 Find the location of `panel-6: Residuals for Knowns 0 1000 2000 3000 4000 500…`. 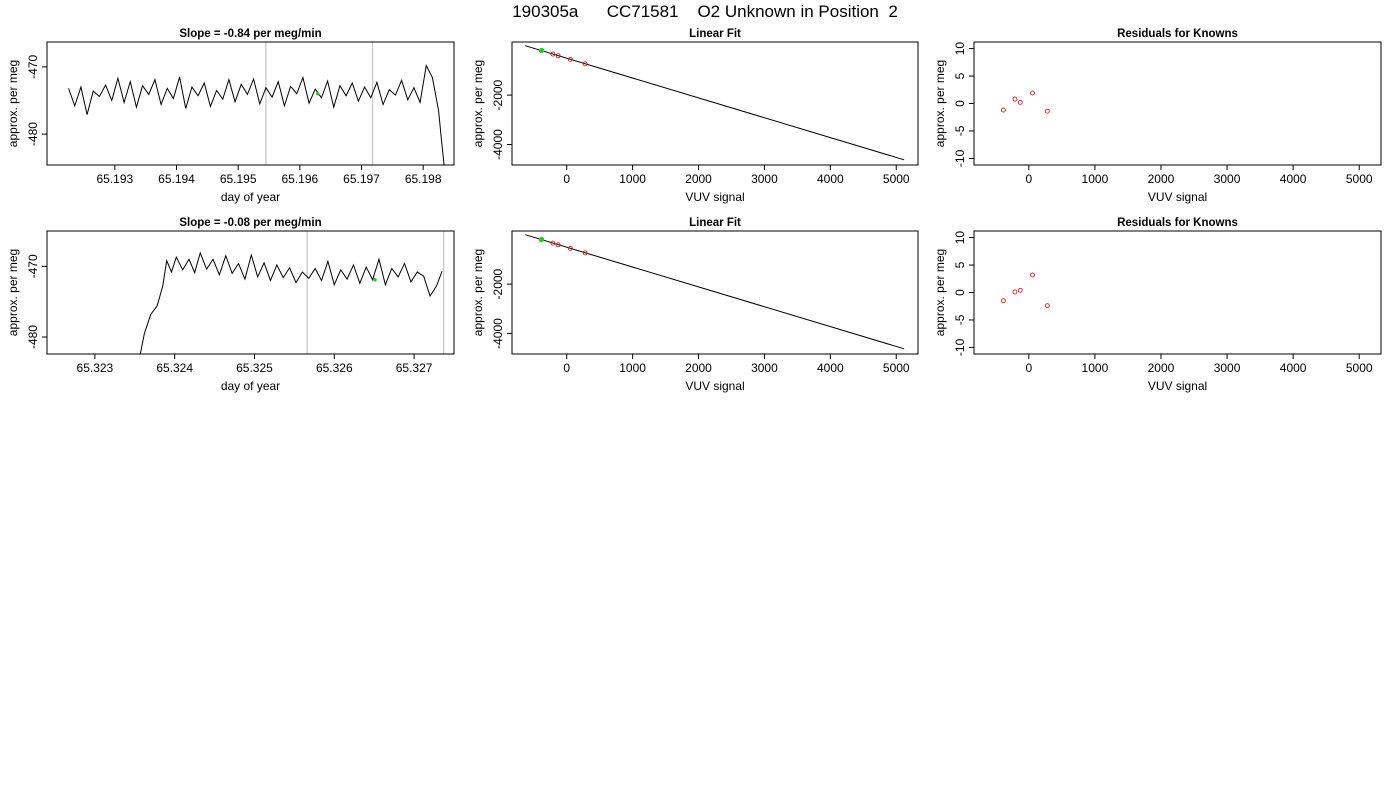

panel-6: Residuals for Knowns 0 1000 2000 3000 4000 500… is located at coordinates (1157, 305).